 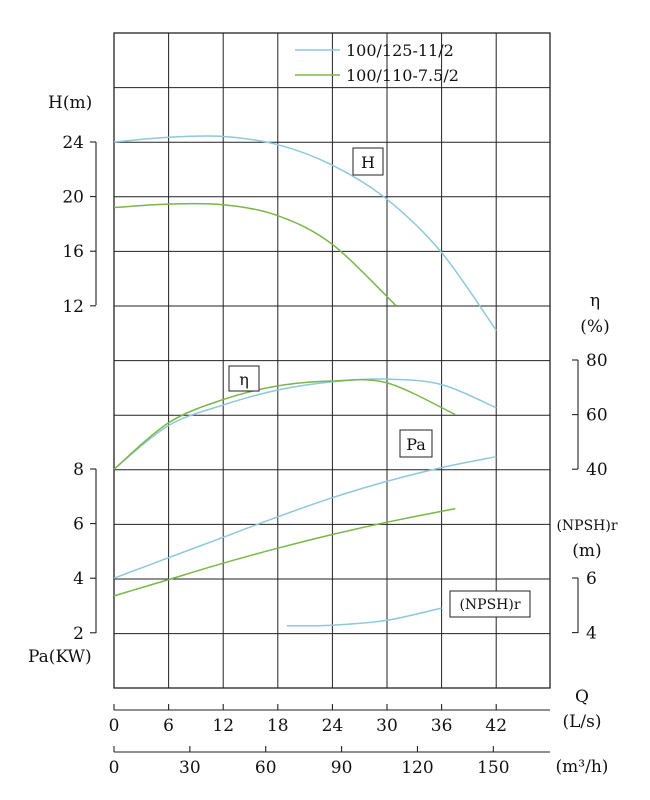 I want to click on svg-text: (NPSH)r, so click(x=489, y=605).